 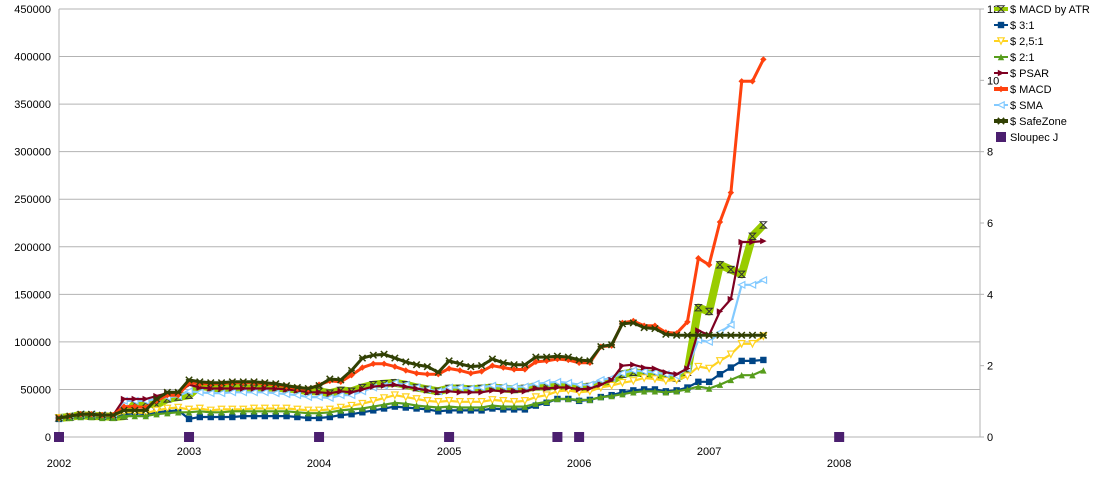 What do you see at coordinates (993, 81) in the screenshot?
I see `y2-tick-label: 10` at bounding box center [993, 81].